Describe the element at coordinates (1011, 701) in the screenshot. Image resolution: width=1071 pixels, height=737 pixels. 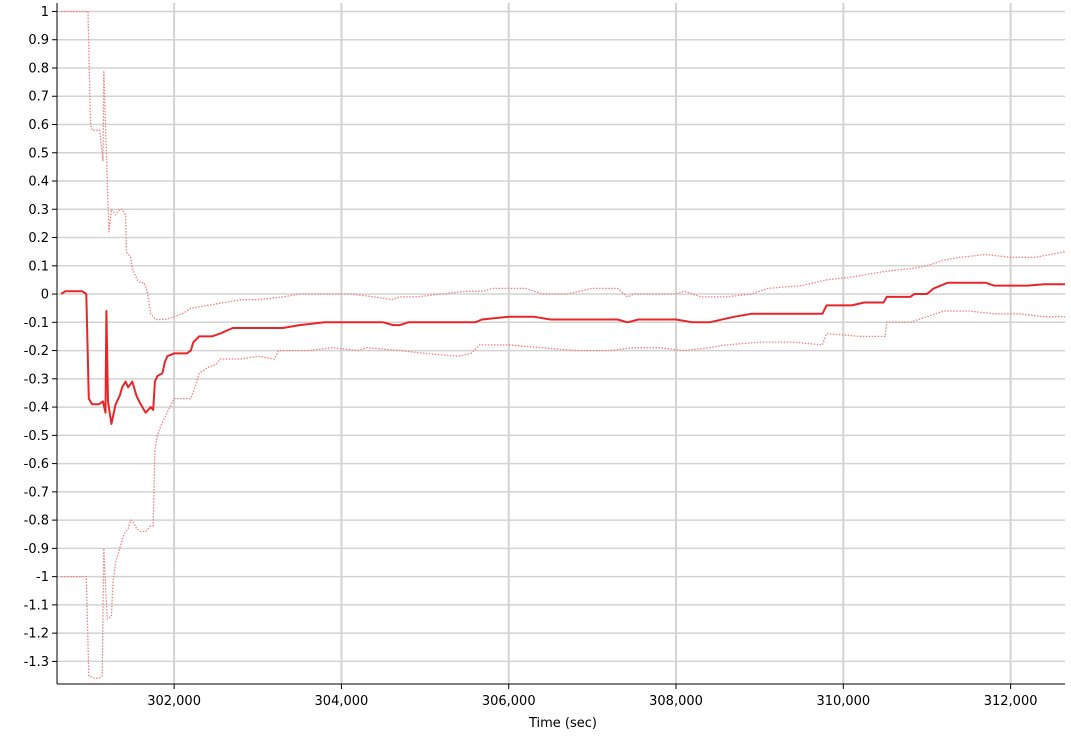
I see `x-tick-label: 312,000` at that location.